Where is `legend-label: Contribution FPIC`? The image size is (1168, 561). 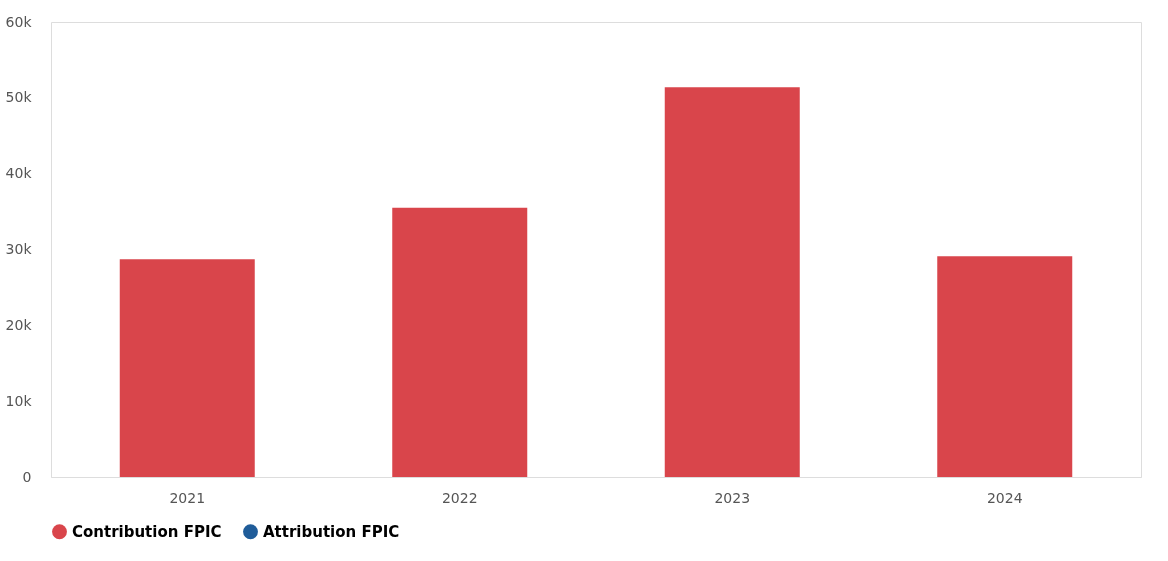
legend-label: Contribution FPIC is located at coordinates (147, 531).